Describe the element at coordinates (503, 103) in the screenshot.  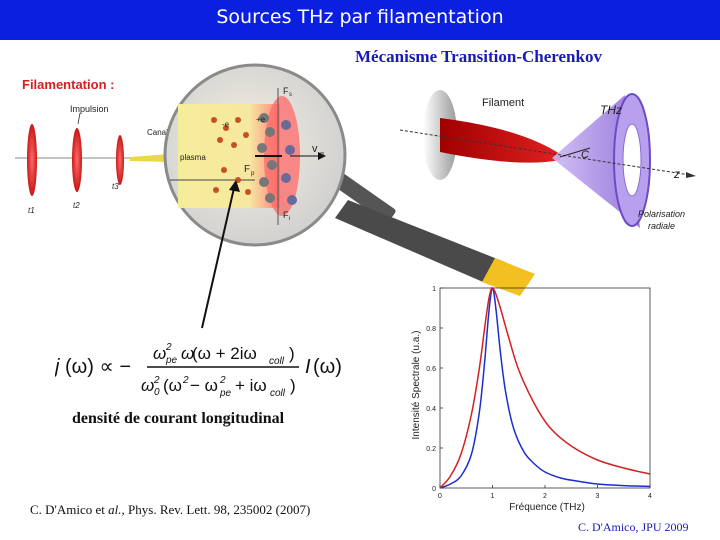
I see `filament-label: Filament` at that location.